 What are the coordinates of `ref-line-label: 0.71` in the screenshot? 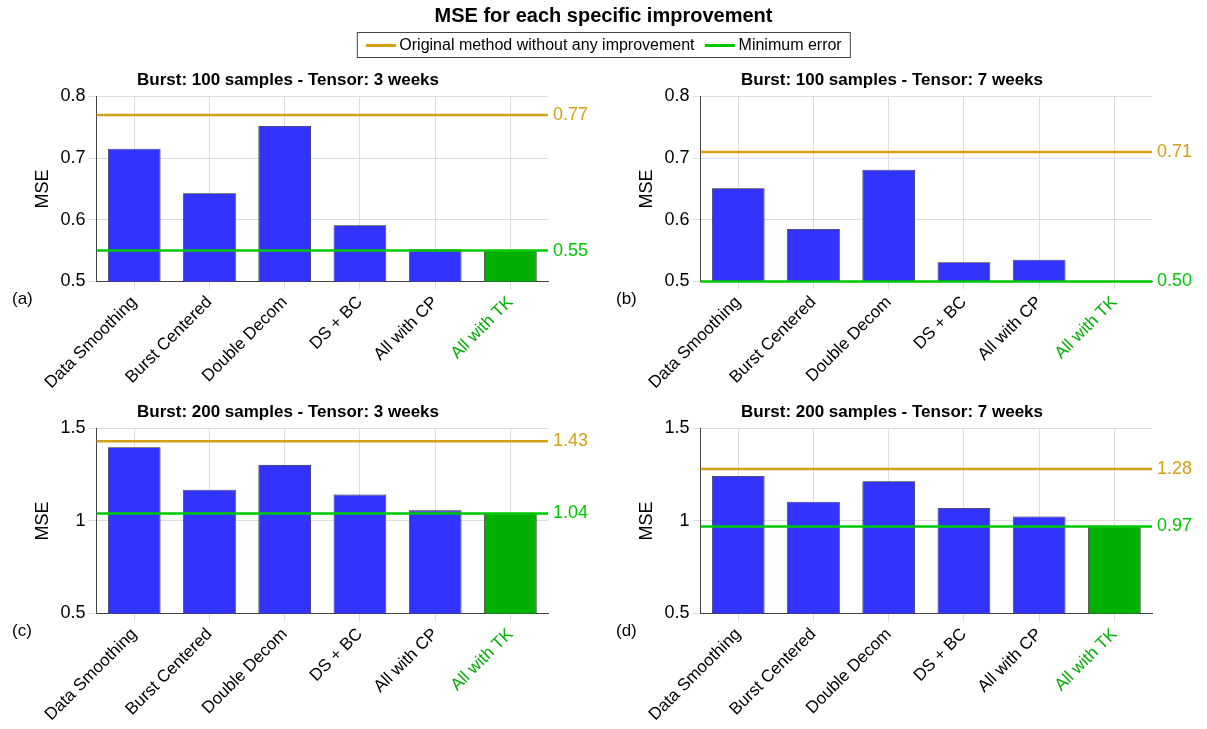 It's located at (1175, 150).